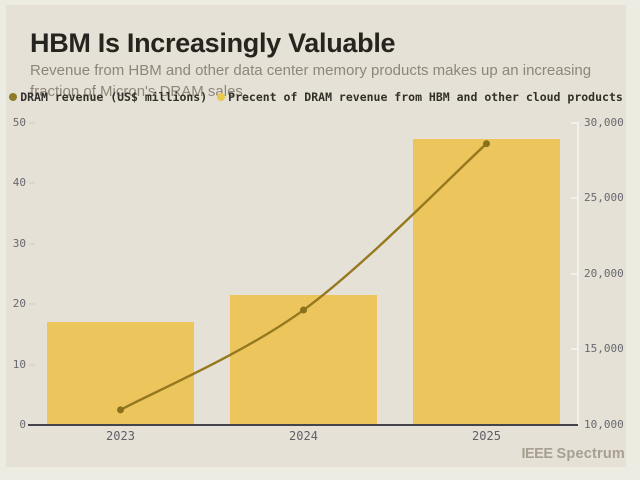 The height and width of the screenshot is (480, 640). I want to click on x-axis-category-label: 2024, so click(303, 436).